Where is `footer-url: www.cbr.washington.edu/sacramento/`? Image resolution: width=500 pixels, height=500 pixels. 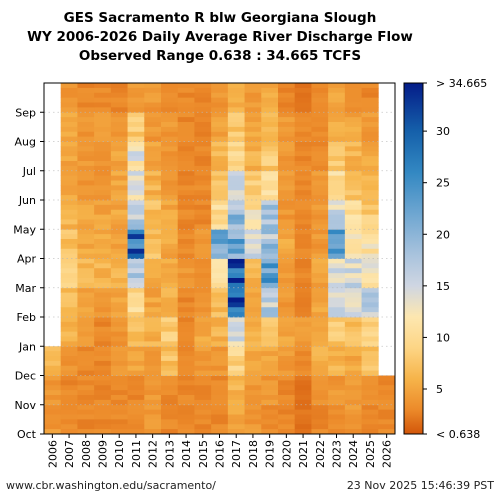 footer-url: www.cbr.washington.edu/sacramento/ is located at coordinates (111, 485).